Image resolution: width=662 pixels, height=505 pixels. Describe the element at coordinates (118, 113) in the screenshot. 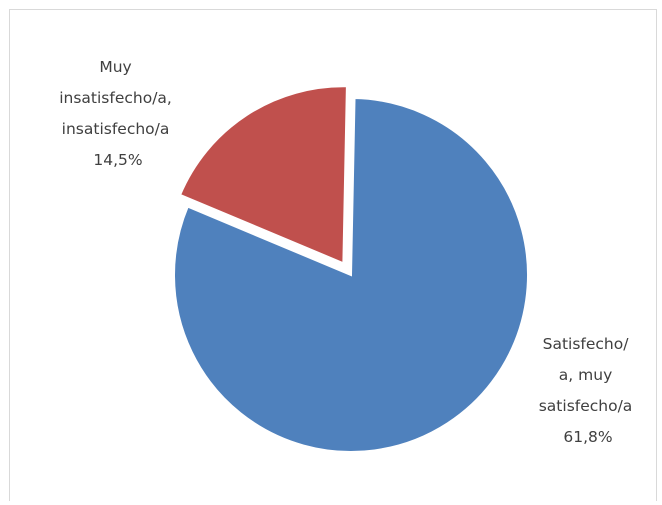

I see `slice-label-insatisfecho: Muy insatisfecho/a, insatisfecho/a 14,5%` at that location.